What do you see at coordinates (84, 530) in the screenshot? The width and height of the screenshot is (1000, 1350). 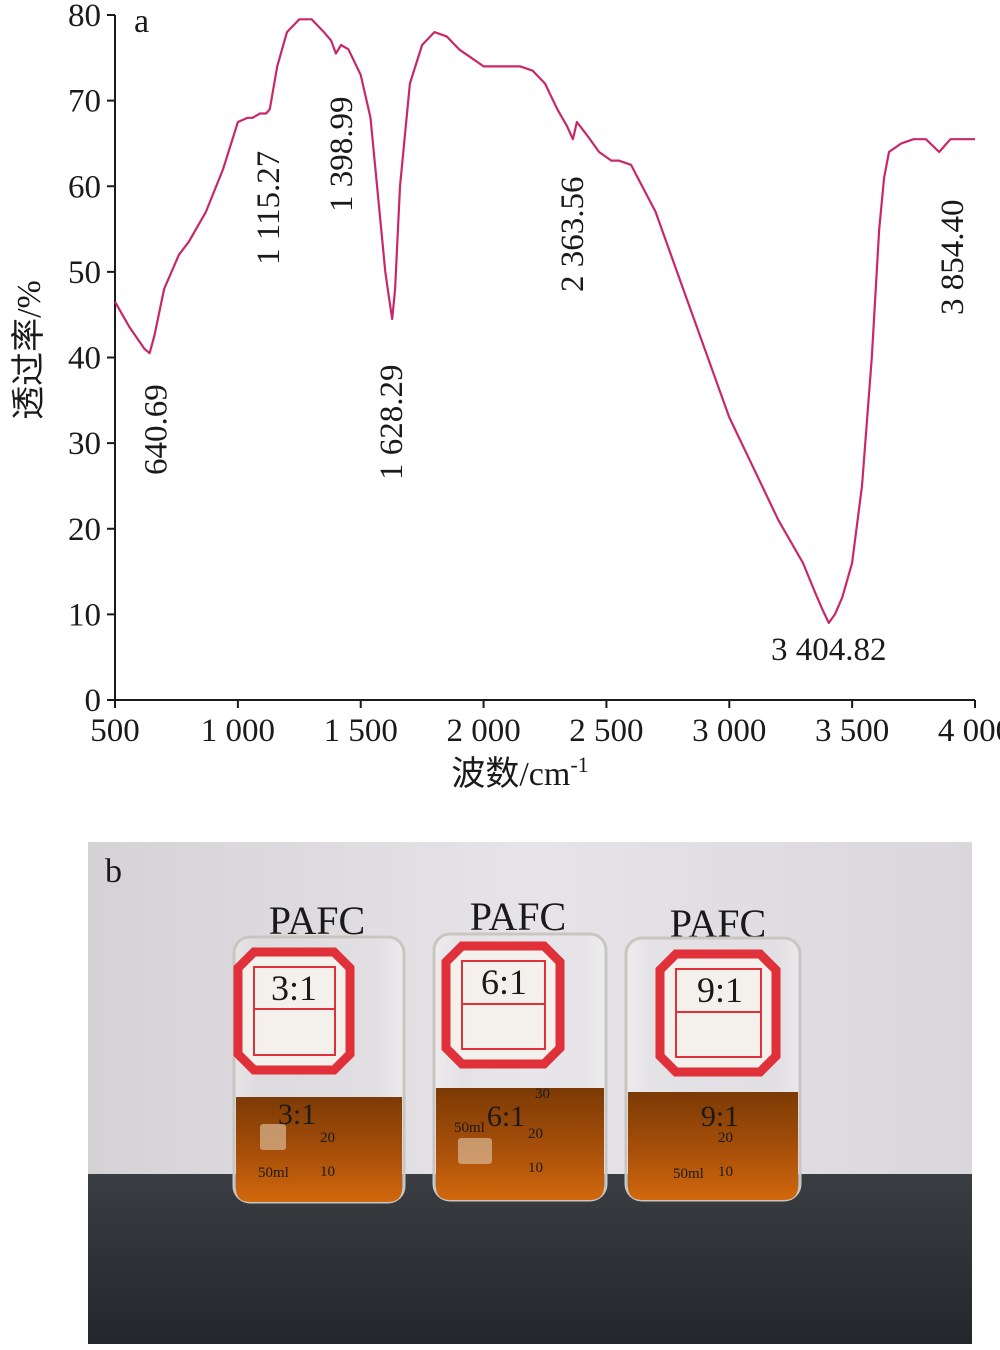 I see `y-tick-label: 20` at bounding box center [84, 530].